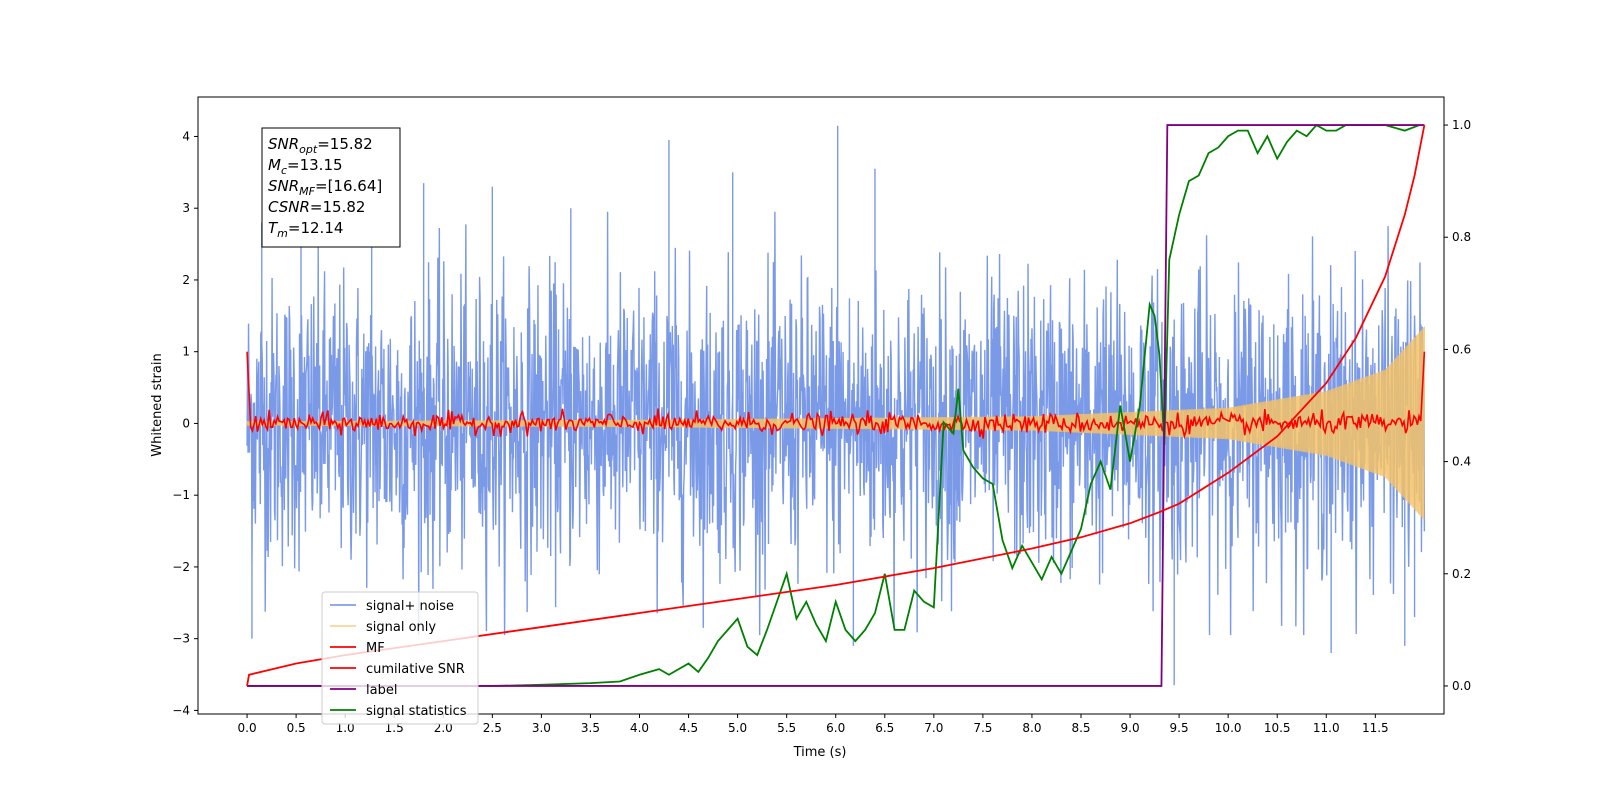  What do you see at coordinates (181, 710) in the screenshot?
I see `y-left-tick-label: −4` at bounding box center [181, 710].